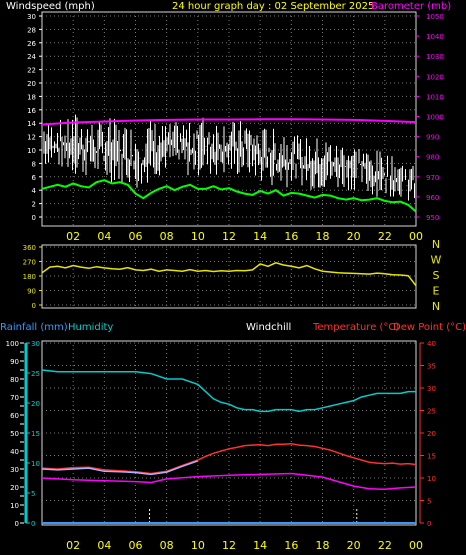 This screenshot has width=466, height=555. I want to click on humidity-tick-label: 0, so click(17, 524).